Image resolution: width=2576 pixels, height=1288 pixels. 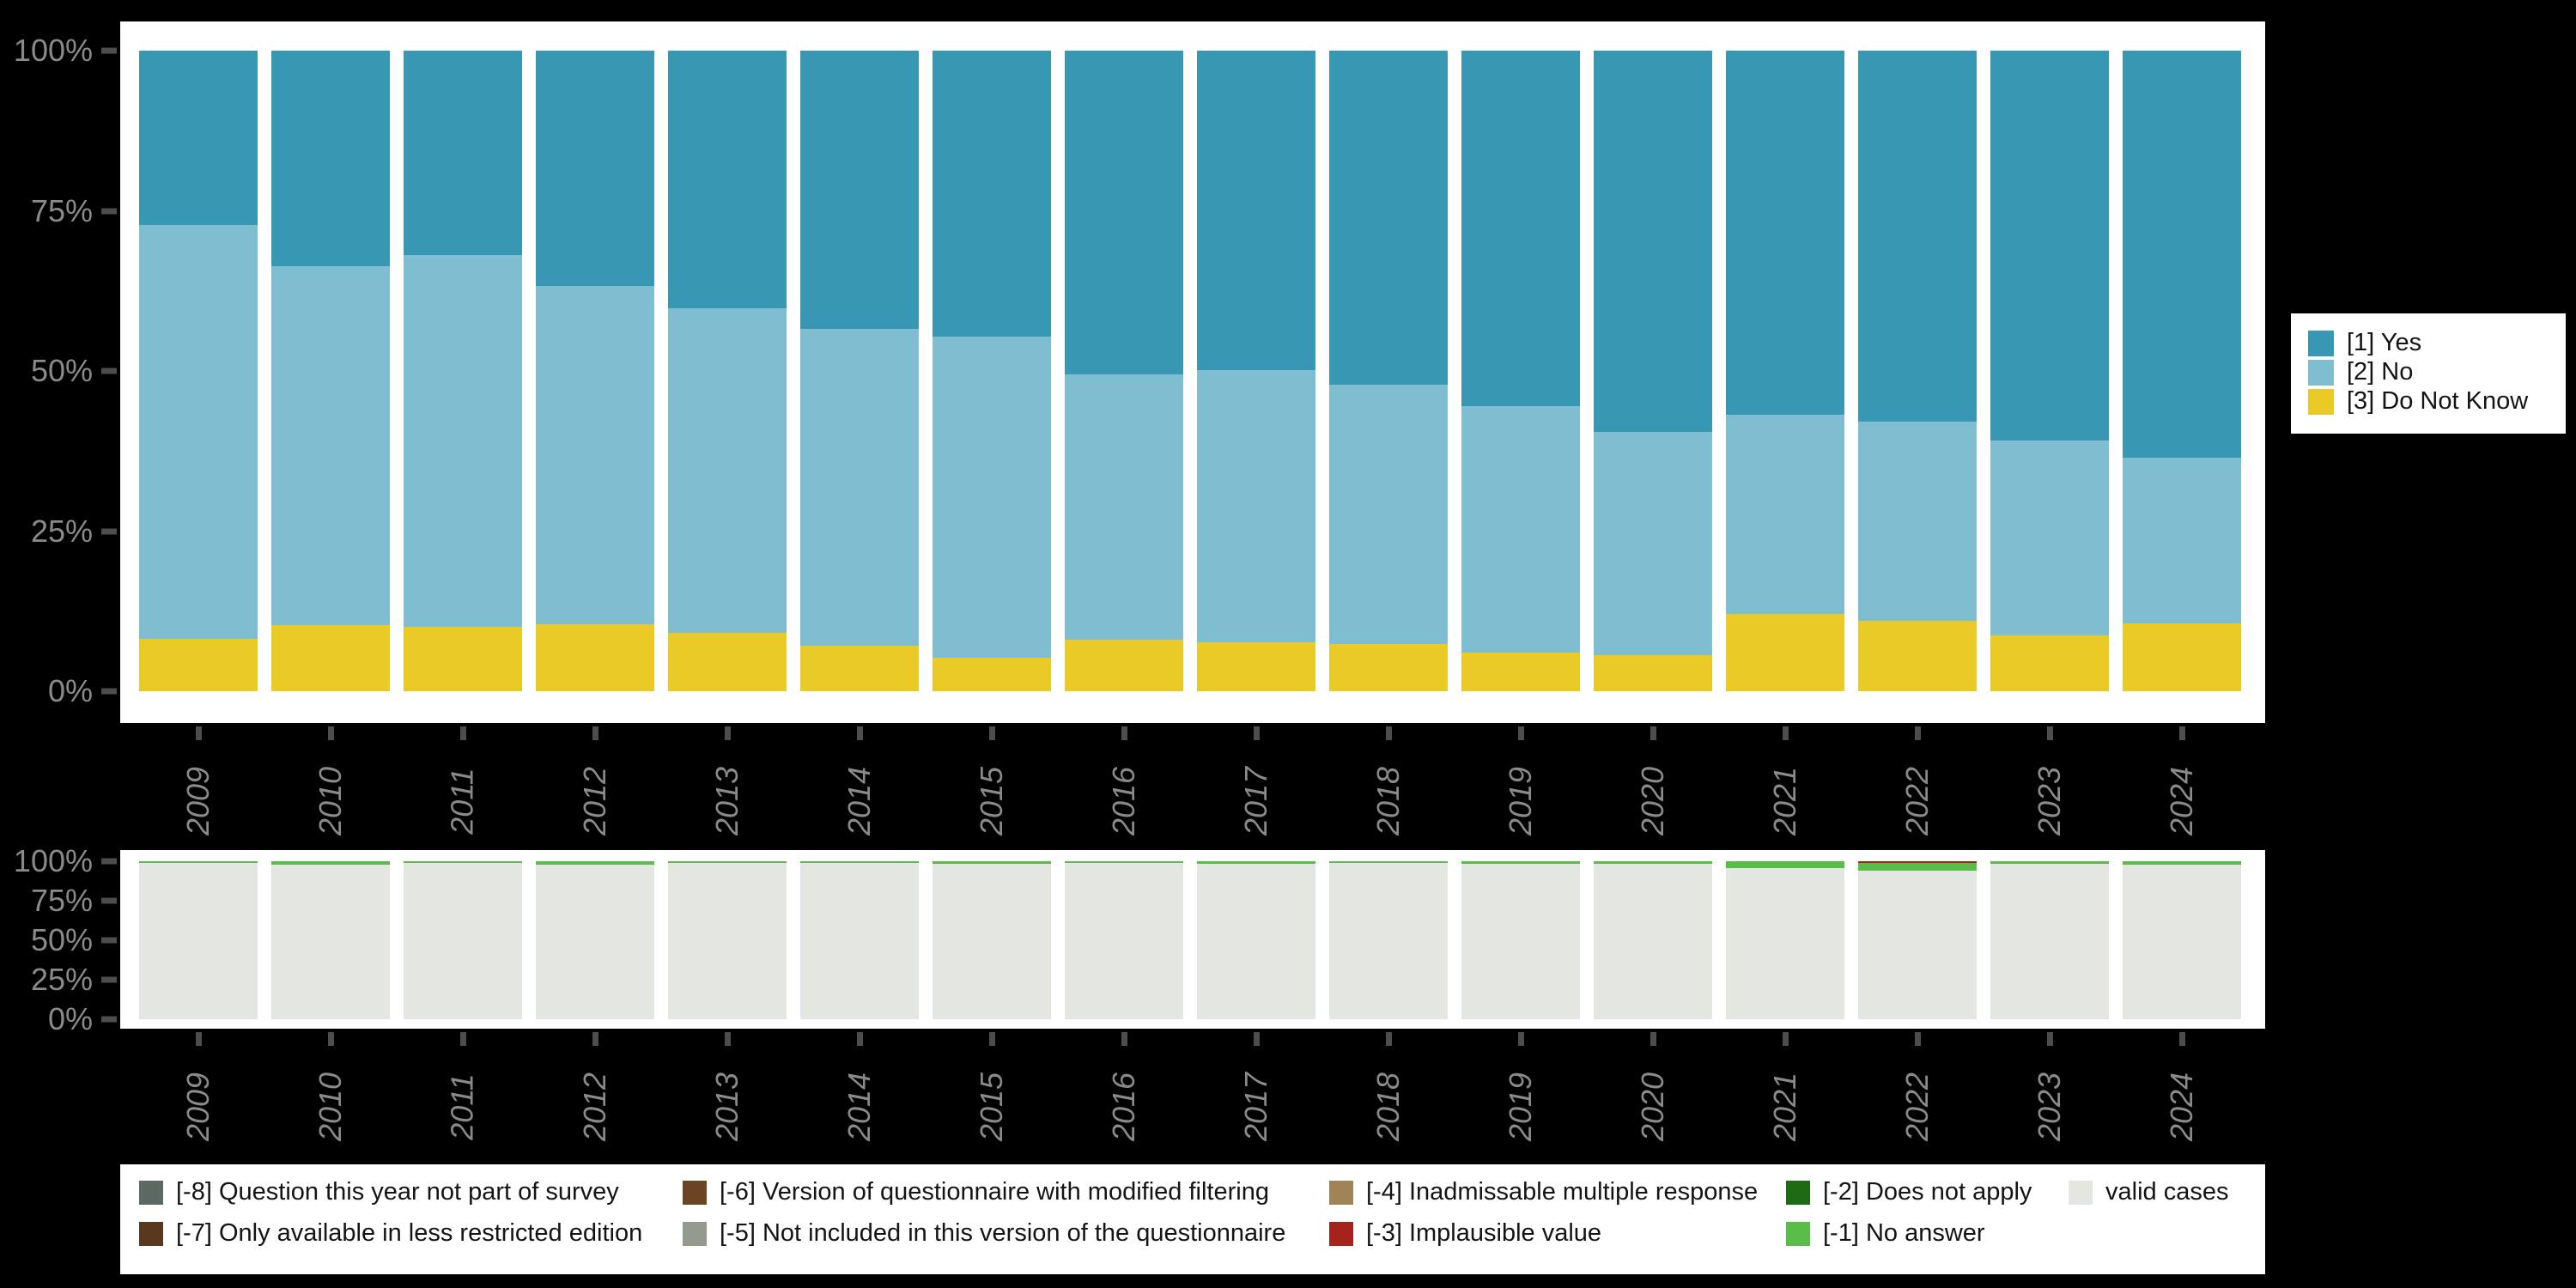 I want to click on x-tick-label-box: 2023, so click(x=2049, y=1107).